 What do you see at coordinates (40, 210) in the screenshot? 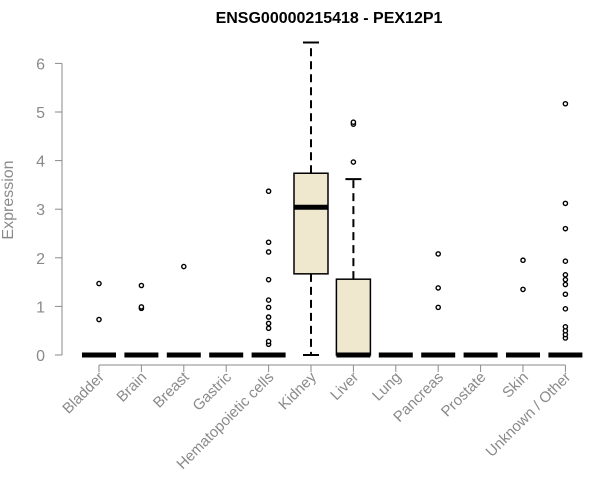
I see `y-tick-label: 3` at bounding box center [40, 210].